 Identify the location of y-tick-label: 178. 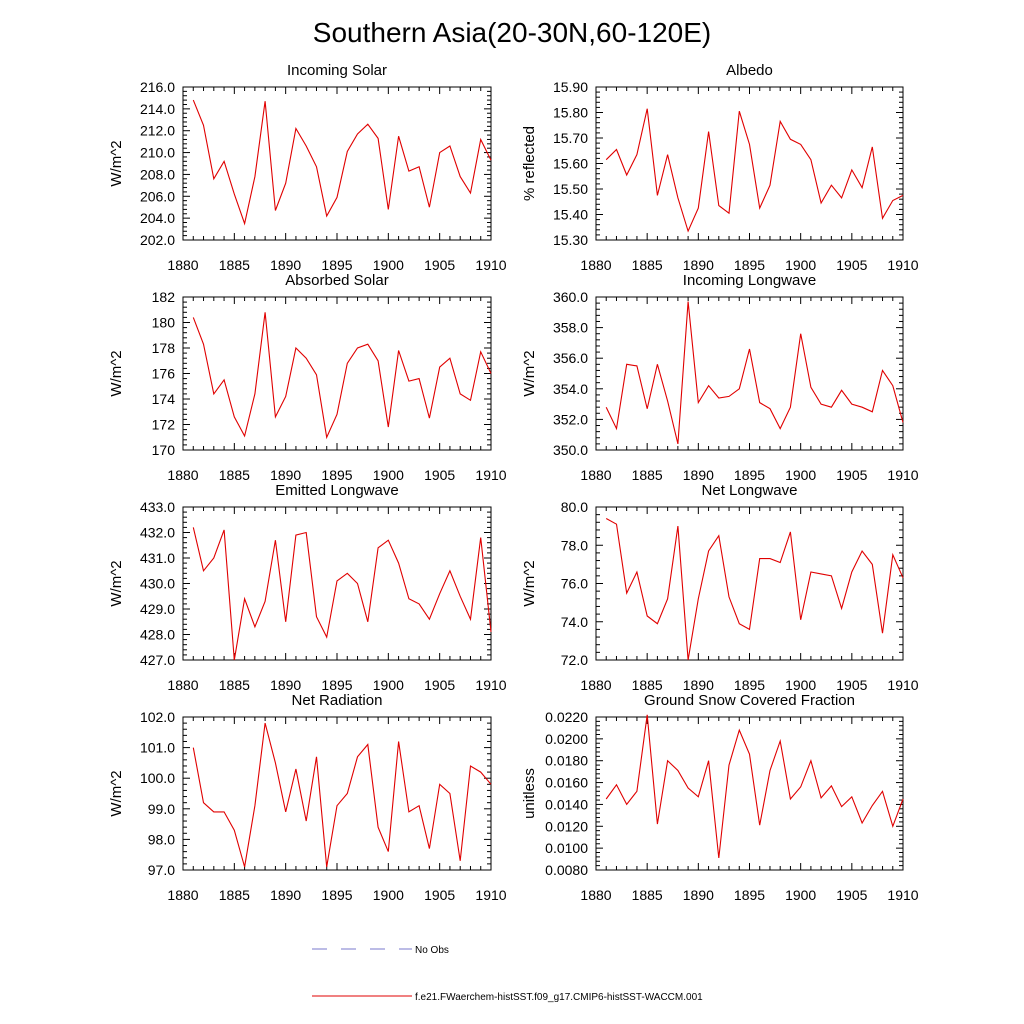
(164, 348).